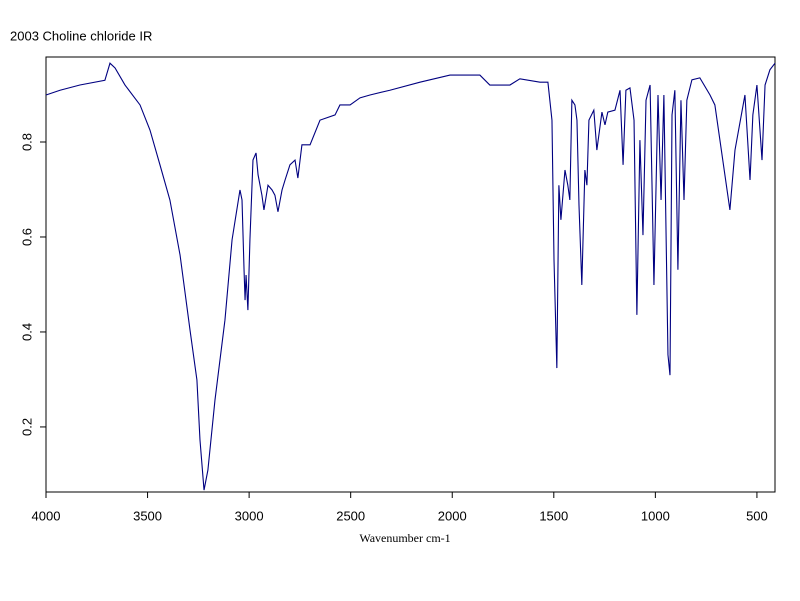  Describe the element at coordinates (404, 538) in the screenshot. I see `x-axis-label: Wavenumber cm-1` at that location.